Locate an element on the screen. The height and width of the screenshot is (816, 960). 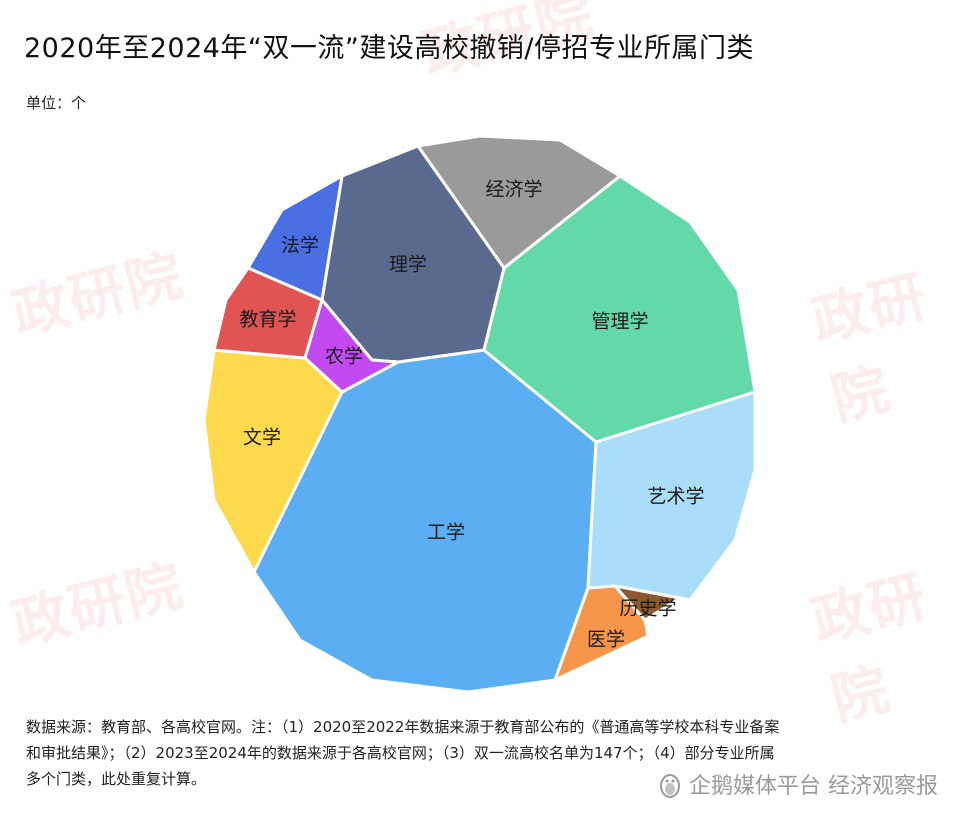
slice-label-8: 教育学 is located at coordinates (267, 320).